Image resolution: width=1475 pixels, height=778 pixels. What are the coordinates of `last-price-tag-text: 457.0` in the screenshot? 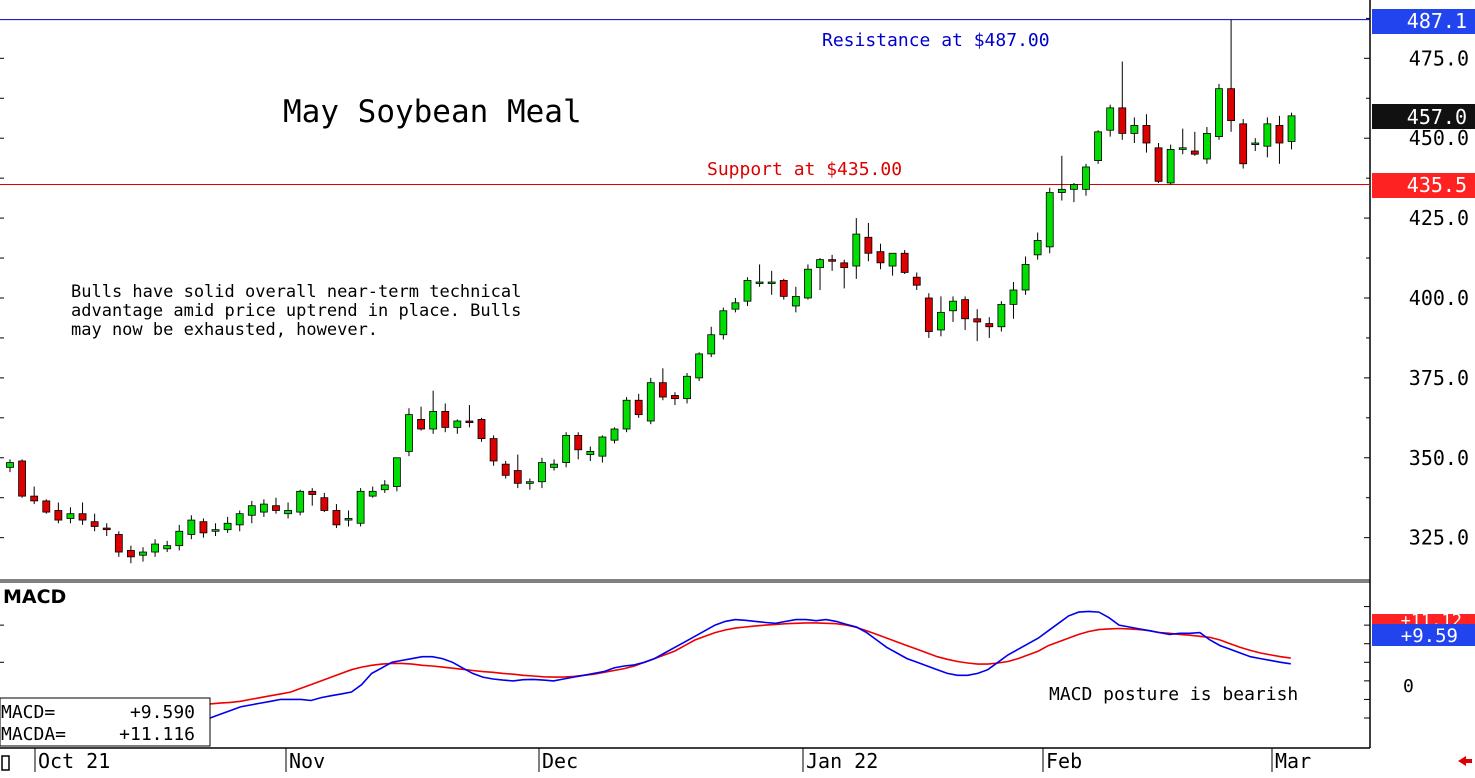 It's located at (1437, 117).